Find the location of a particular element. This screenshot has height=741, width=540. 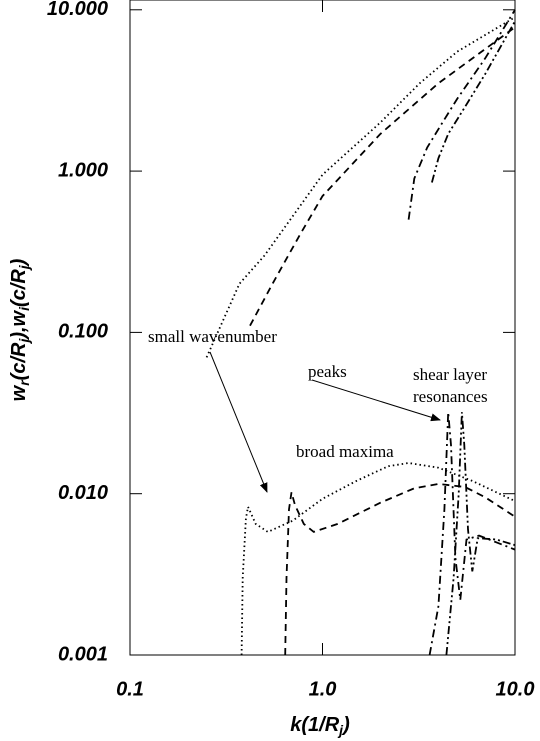

y-tick-label: 10.000 is located at coordinates (77, 10).